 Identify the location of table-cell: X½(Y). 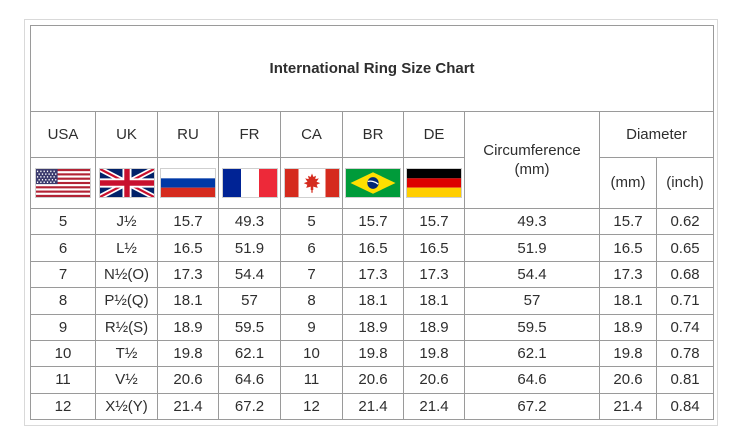
(126, 406).